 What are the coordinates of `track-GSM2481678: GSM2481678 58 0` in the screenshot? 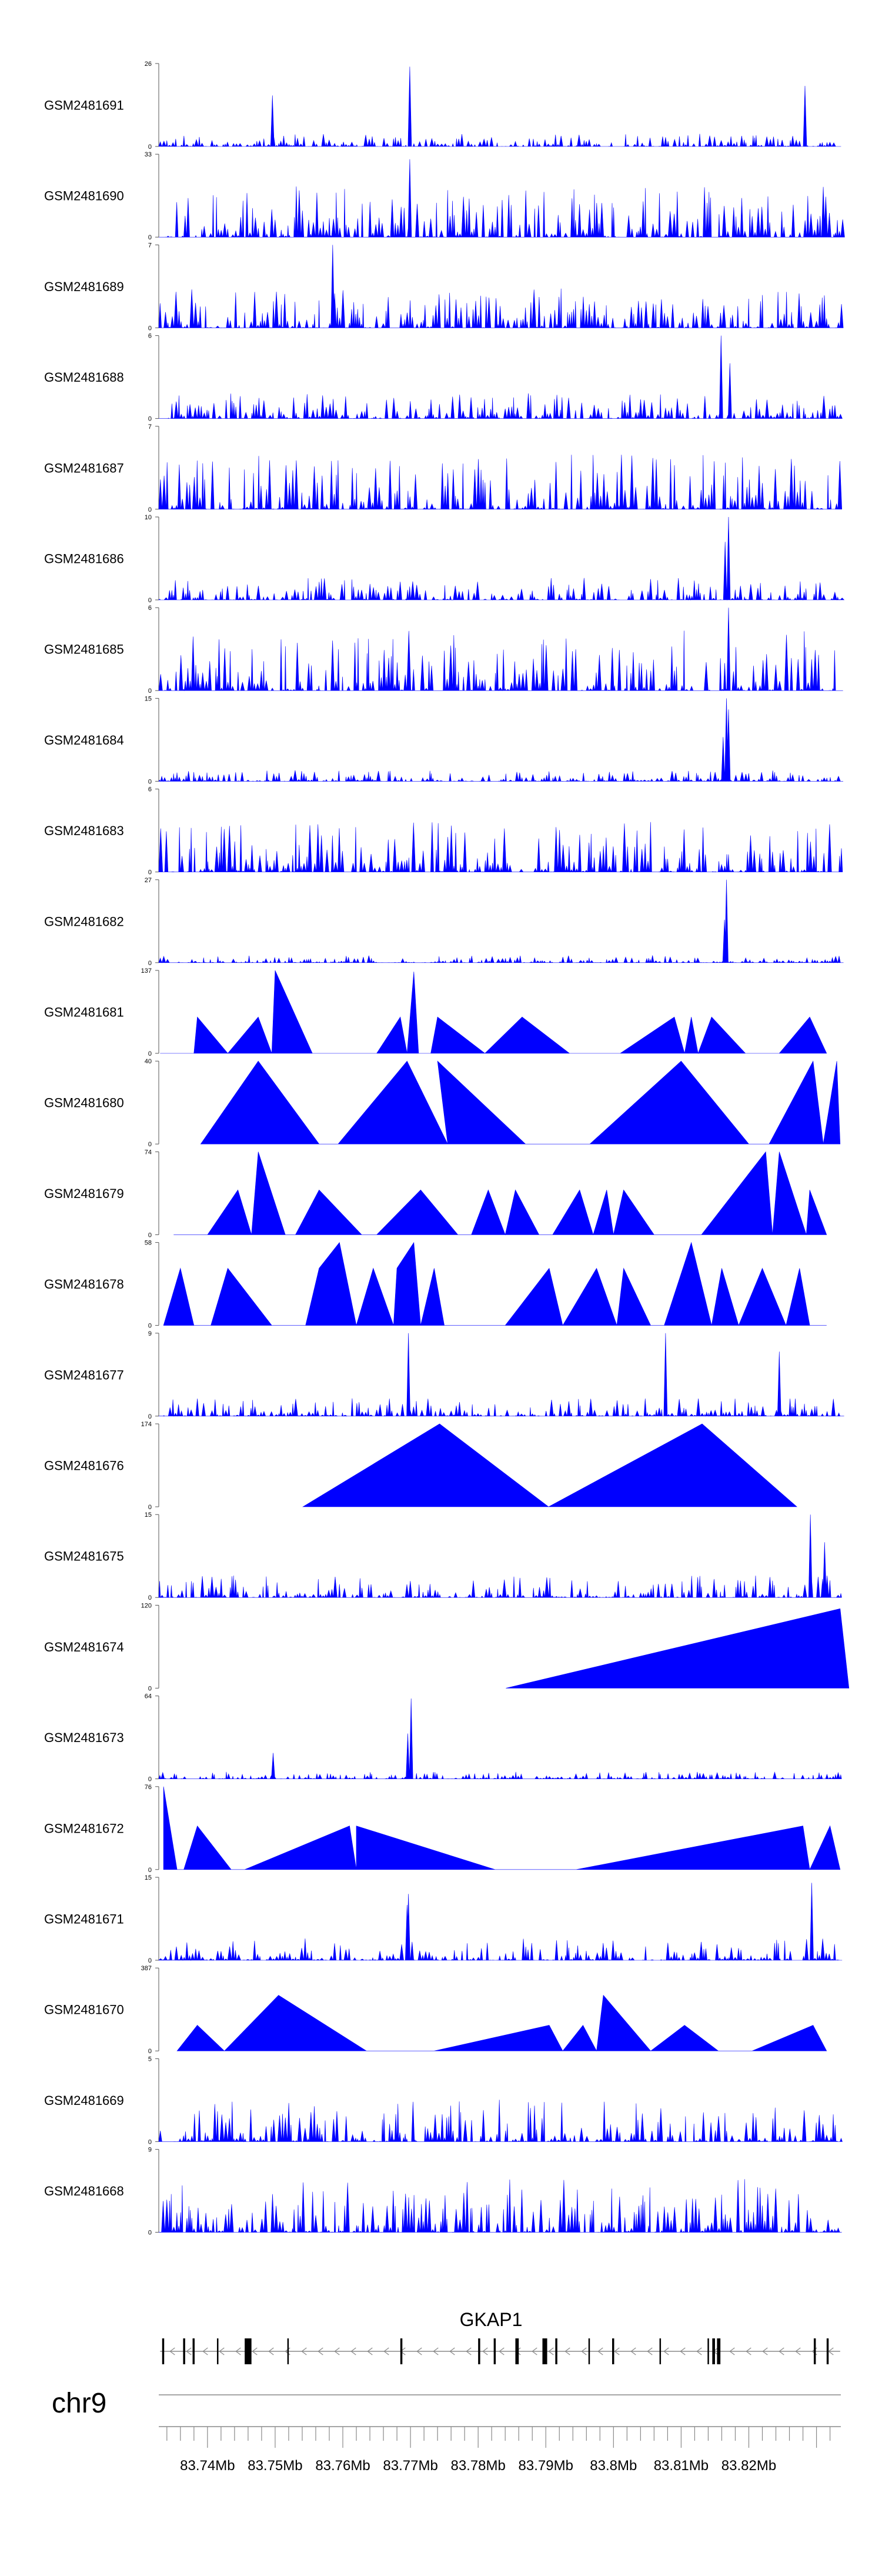 It's located at (435, 1285).